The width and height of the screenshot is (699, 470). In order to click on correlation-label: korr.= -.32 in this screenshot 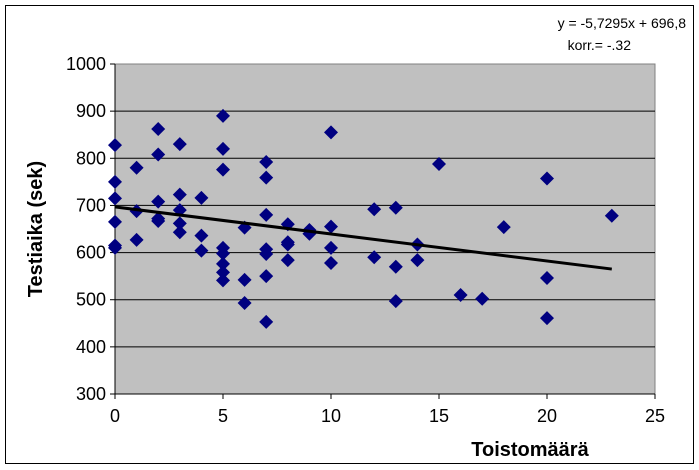, I will do `click(600, 45)`.